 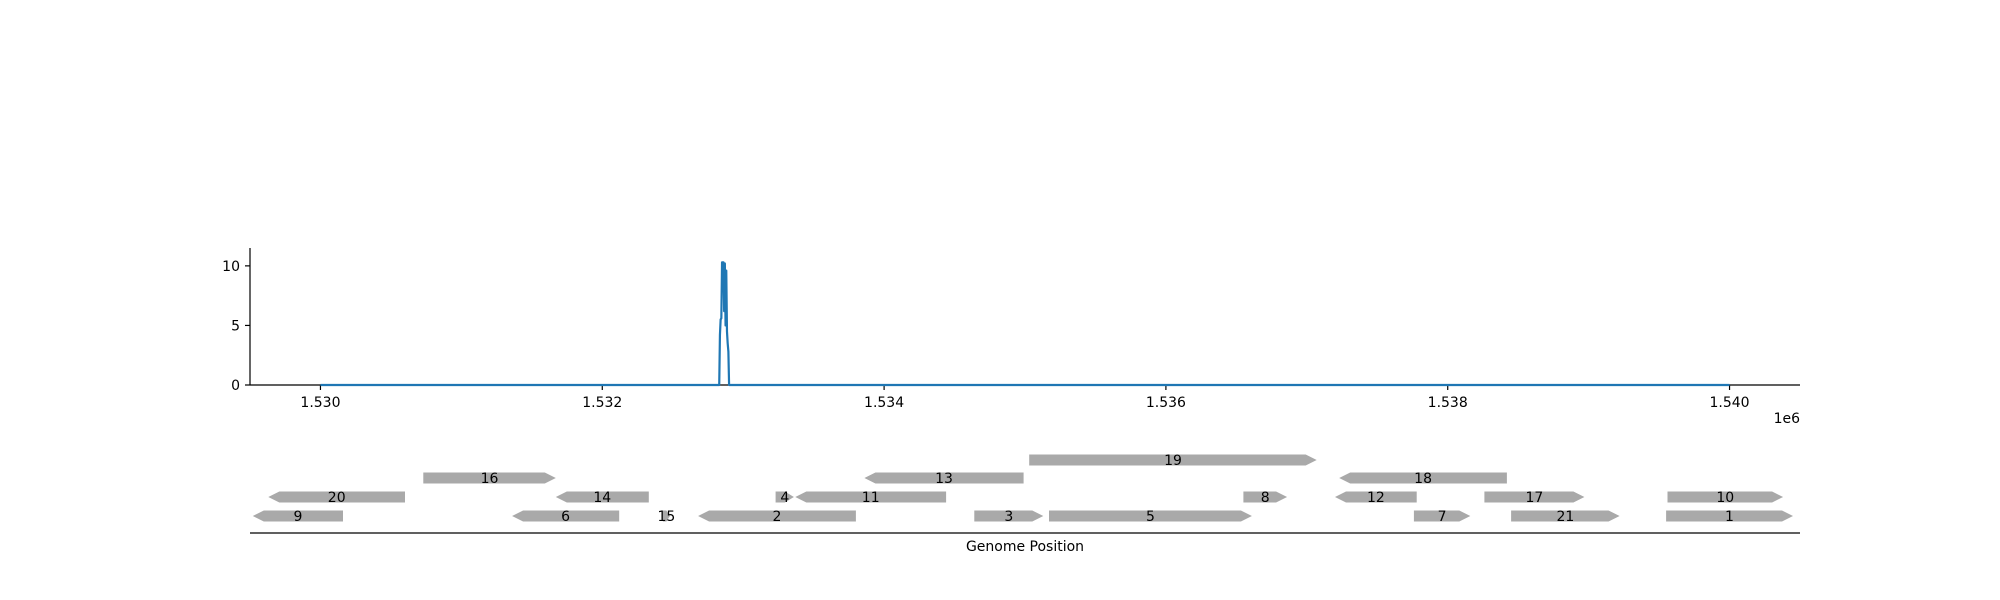 I want to click on gene-4: 4, so click(x=784, y=498).